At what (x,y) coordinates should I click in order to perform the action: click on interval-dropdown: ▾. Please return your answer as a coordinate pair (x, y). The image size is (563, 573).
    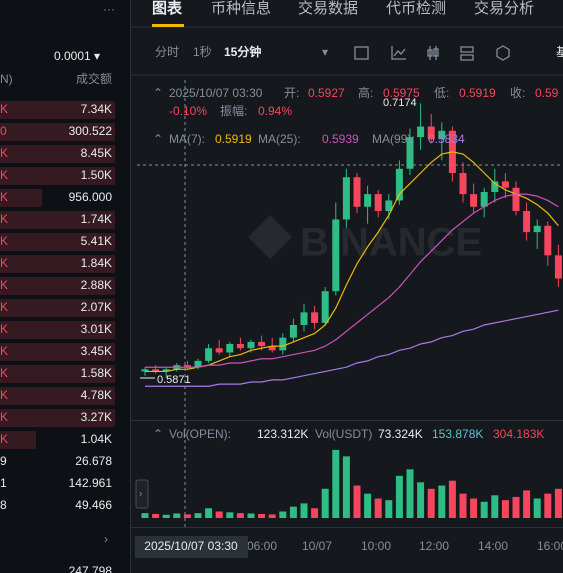
    Looking at the image, I should click on (325, 52).